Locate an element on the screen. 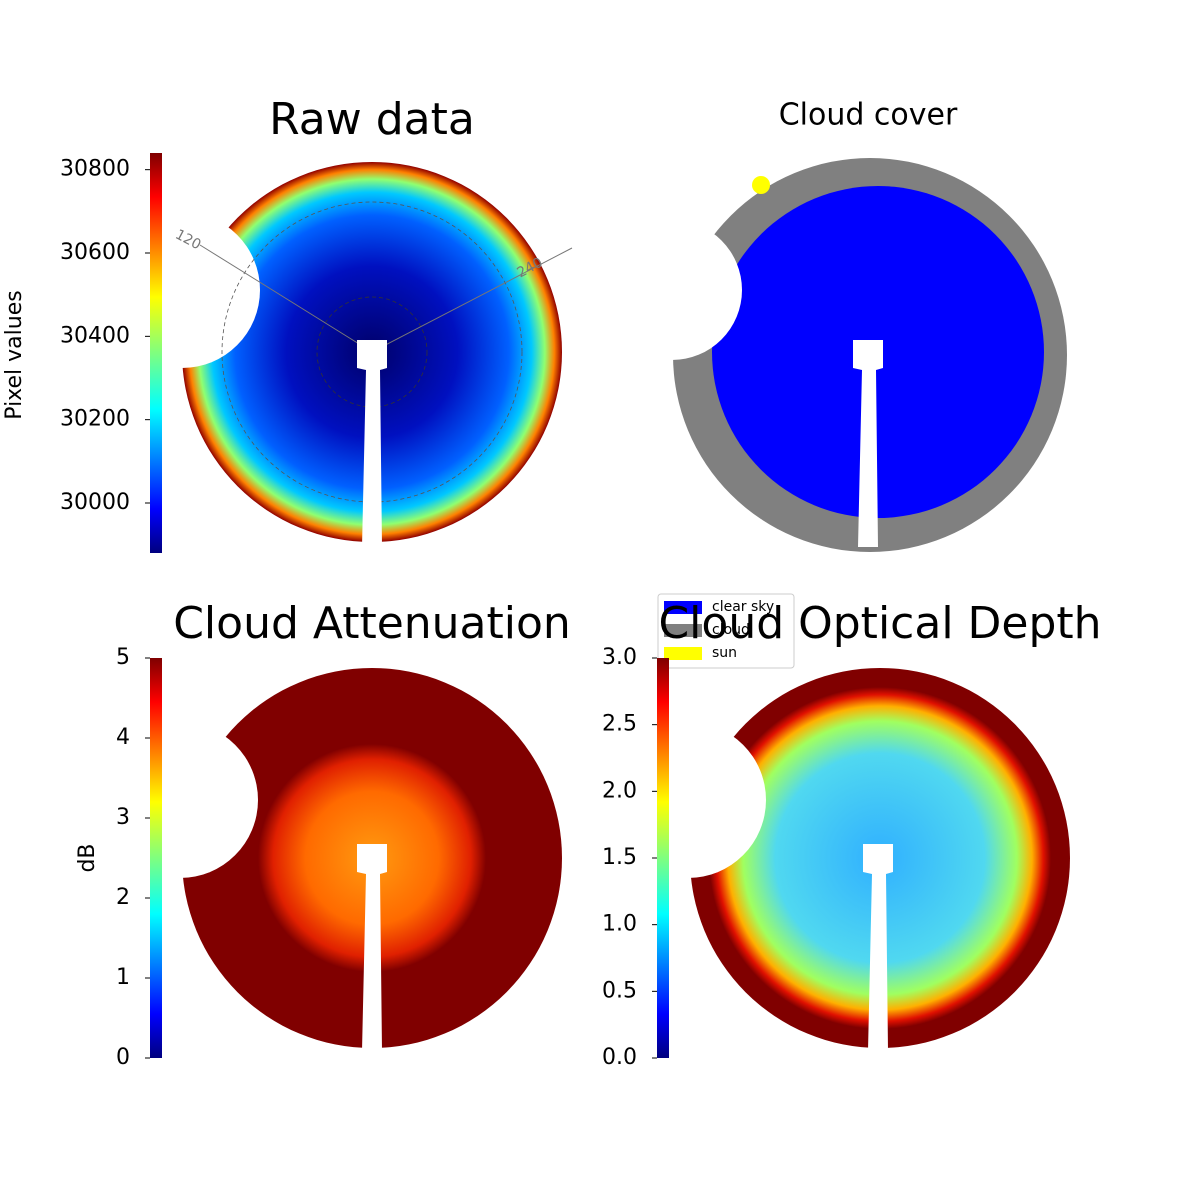 The image size is (1200, 1204). colorbar-tick-label: 1.5 is located at coordinates (619, 857).